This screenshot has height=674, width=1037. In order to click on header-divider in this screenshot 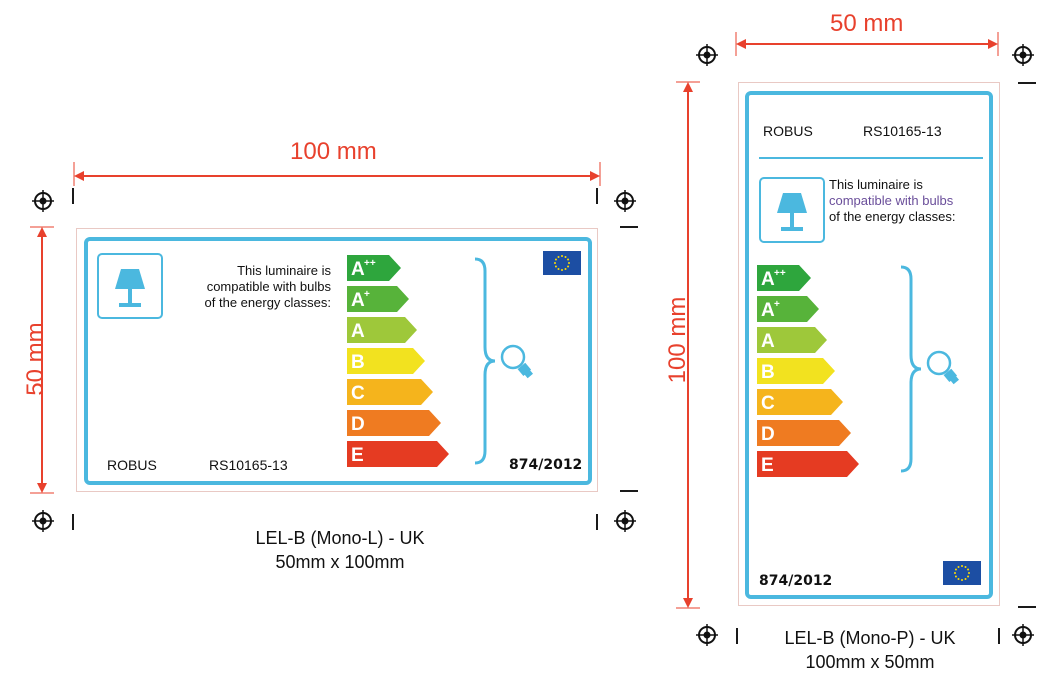, I will do `click(871, 158)`.